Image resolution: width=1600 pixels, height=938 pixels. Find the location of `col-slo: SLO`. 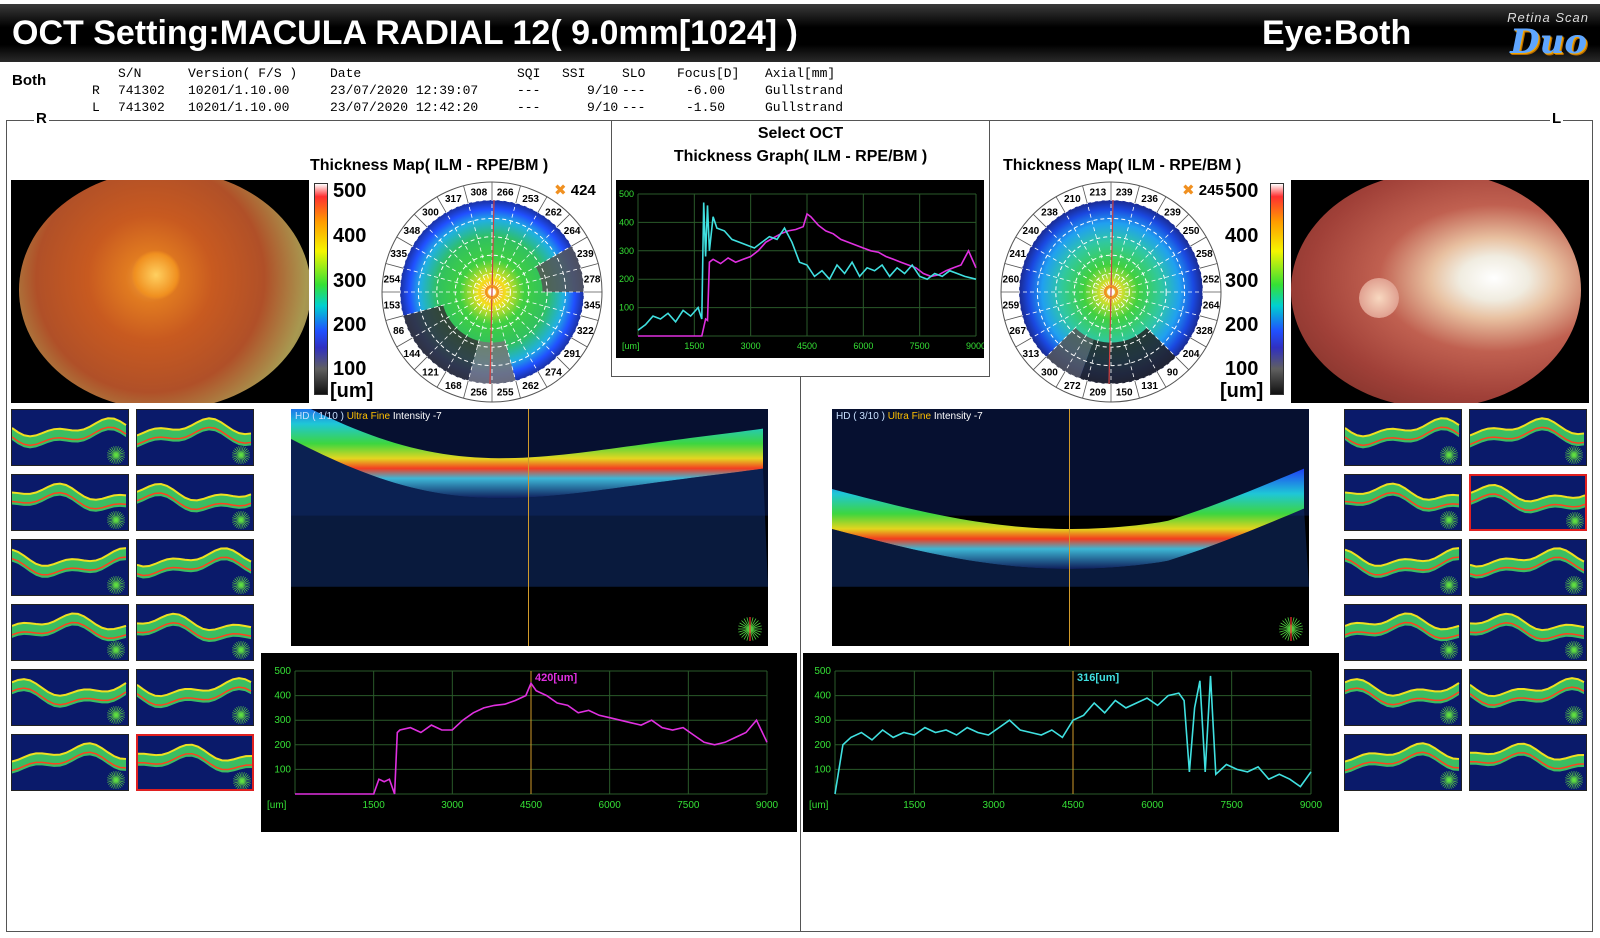

col-slo: SLO is located at coordinates (634, 73).